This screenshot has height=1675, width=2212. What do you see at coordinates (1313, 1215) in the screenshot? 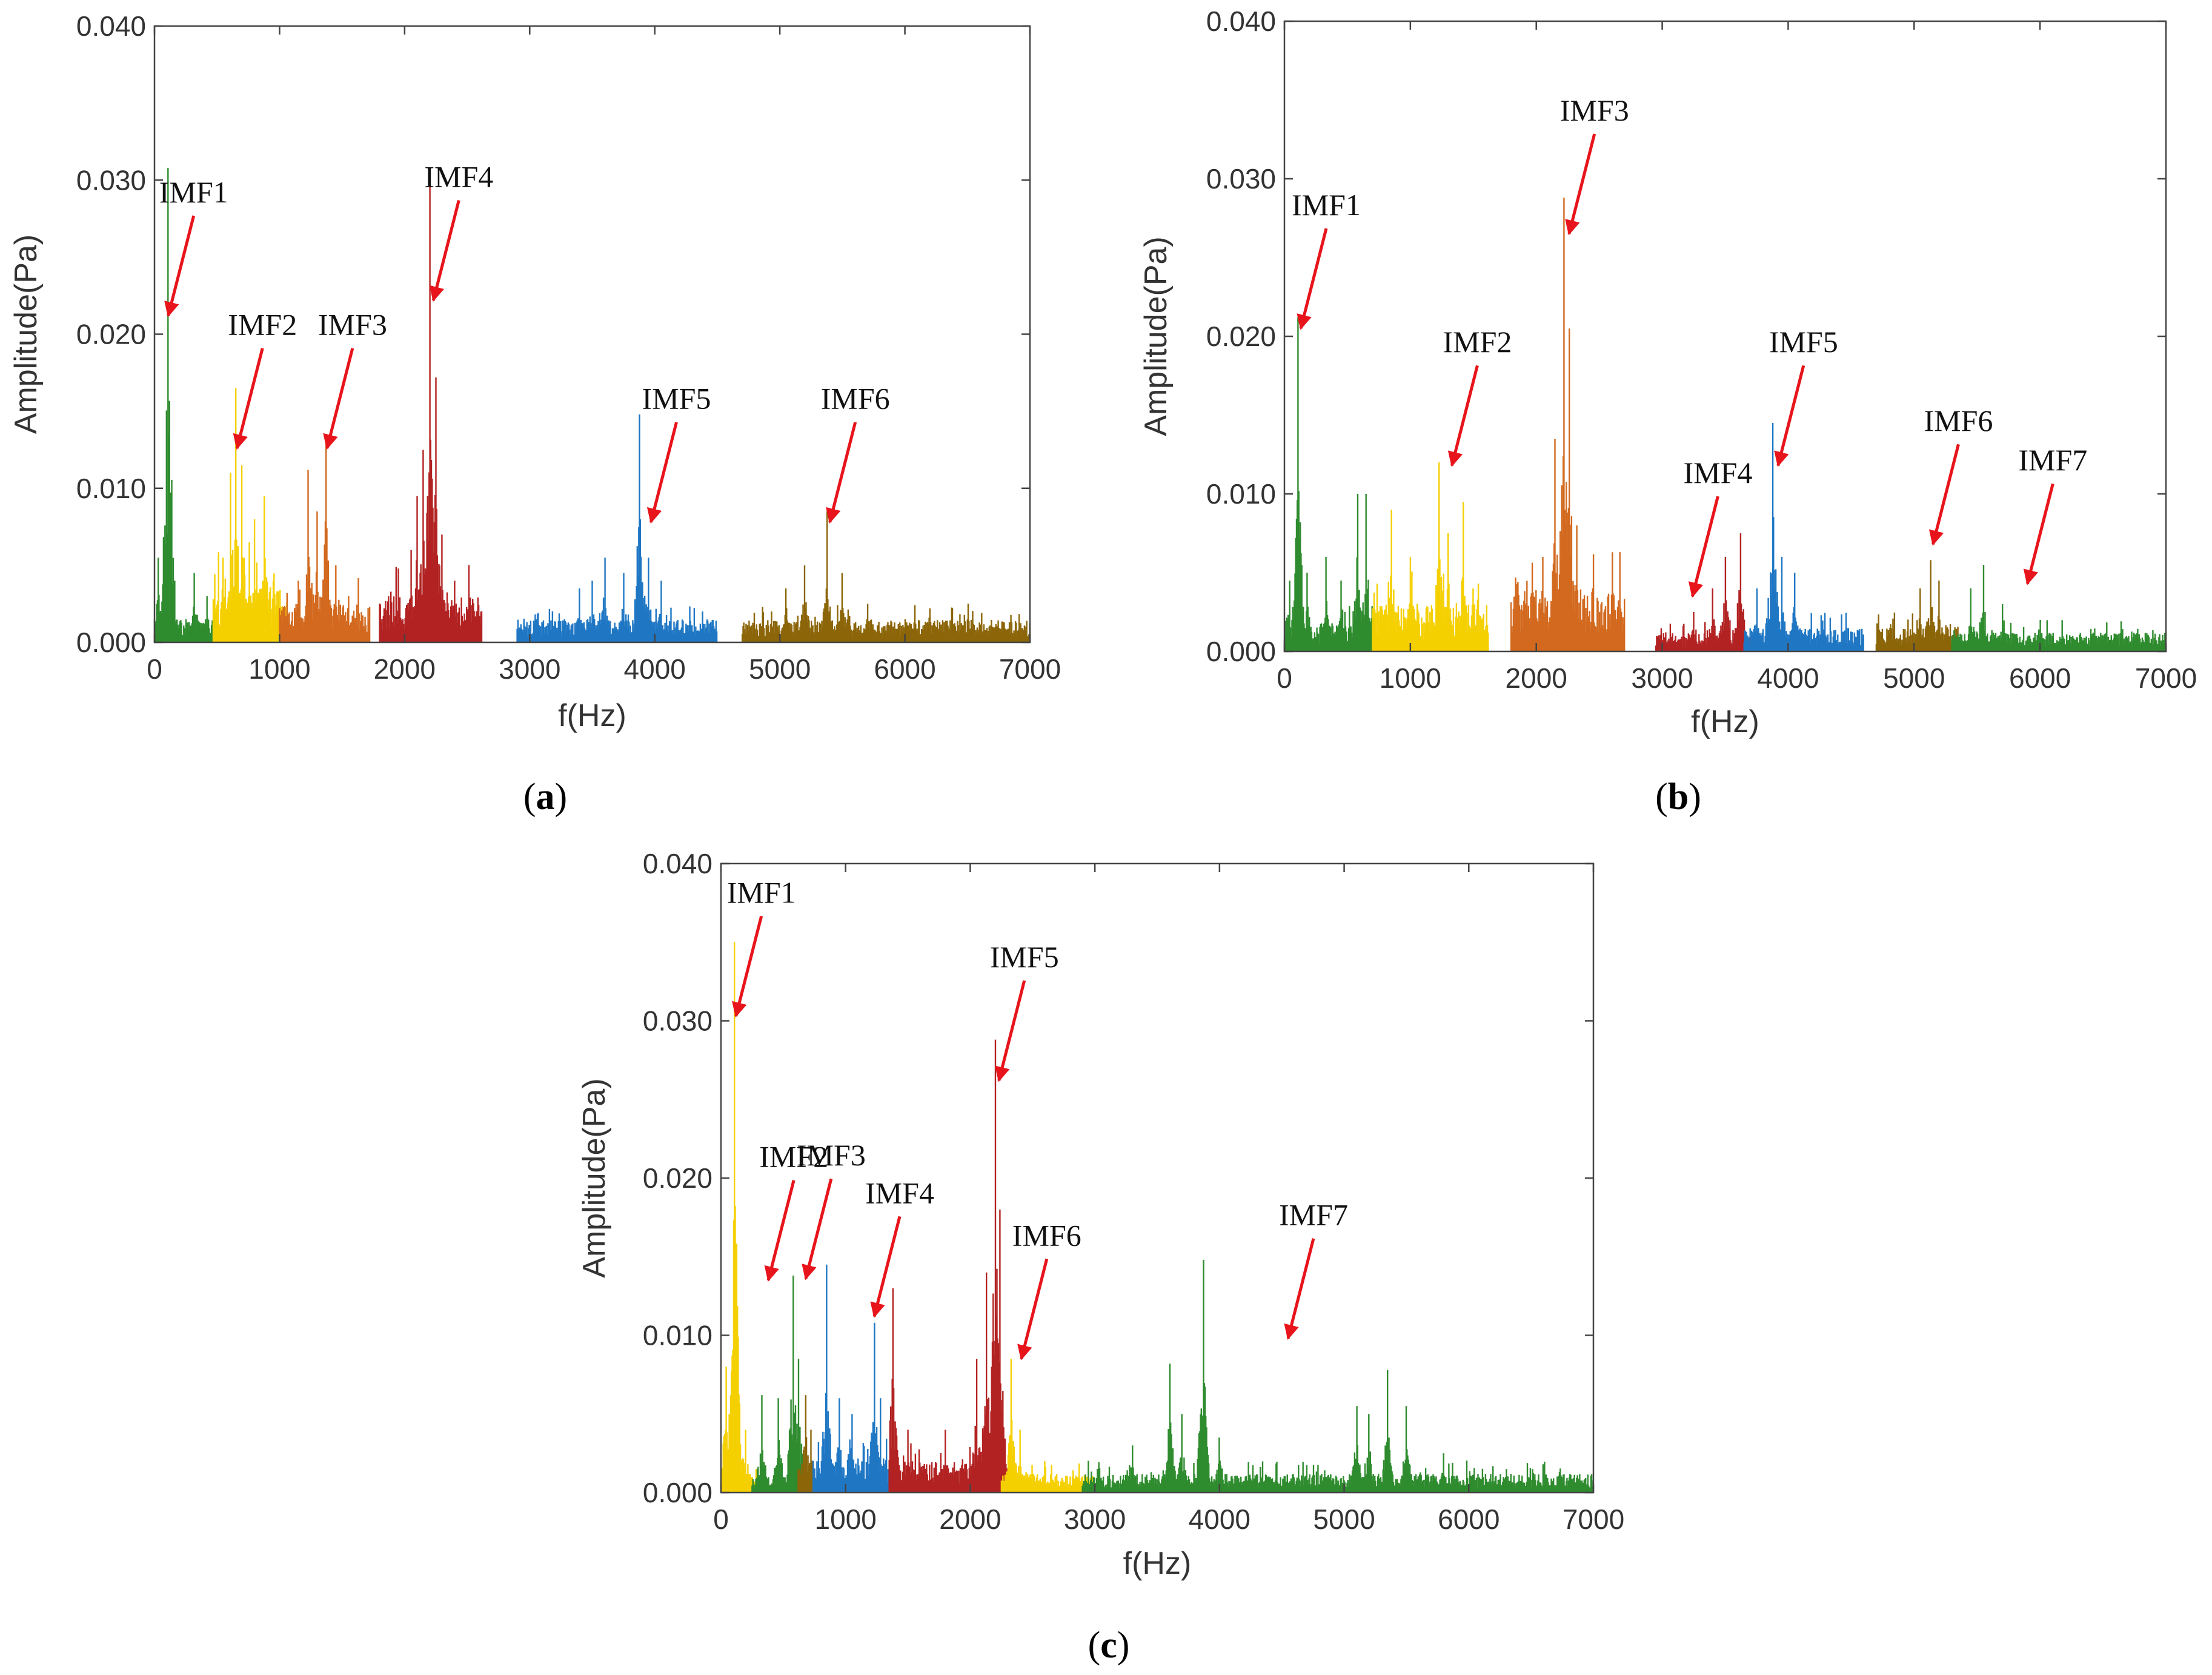
I see `annotation-label-imf7: IMF7` at bounding box center [1313, 1215].